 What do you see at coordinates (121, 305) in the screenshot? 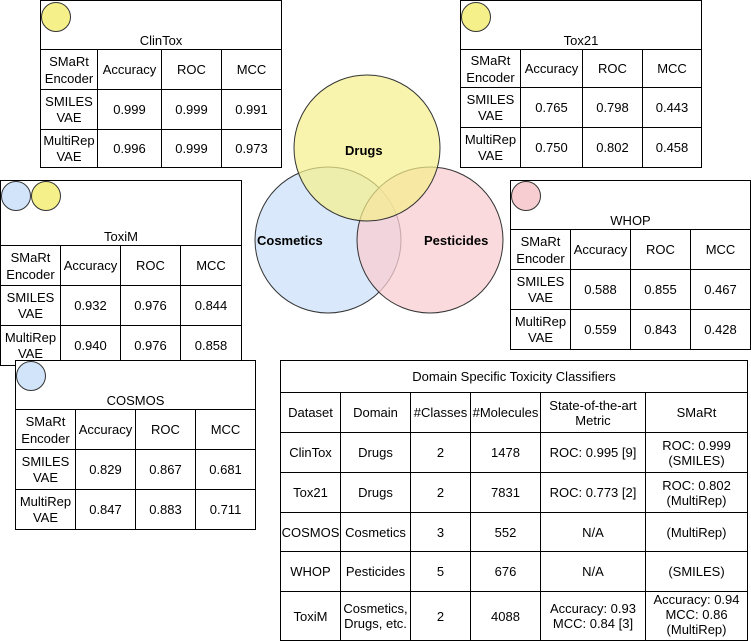
I see `table-row: SMILES VAE 0.932 0.976 0.844` at bounding box center [121, 305].